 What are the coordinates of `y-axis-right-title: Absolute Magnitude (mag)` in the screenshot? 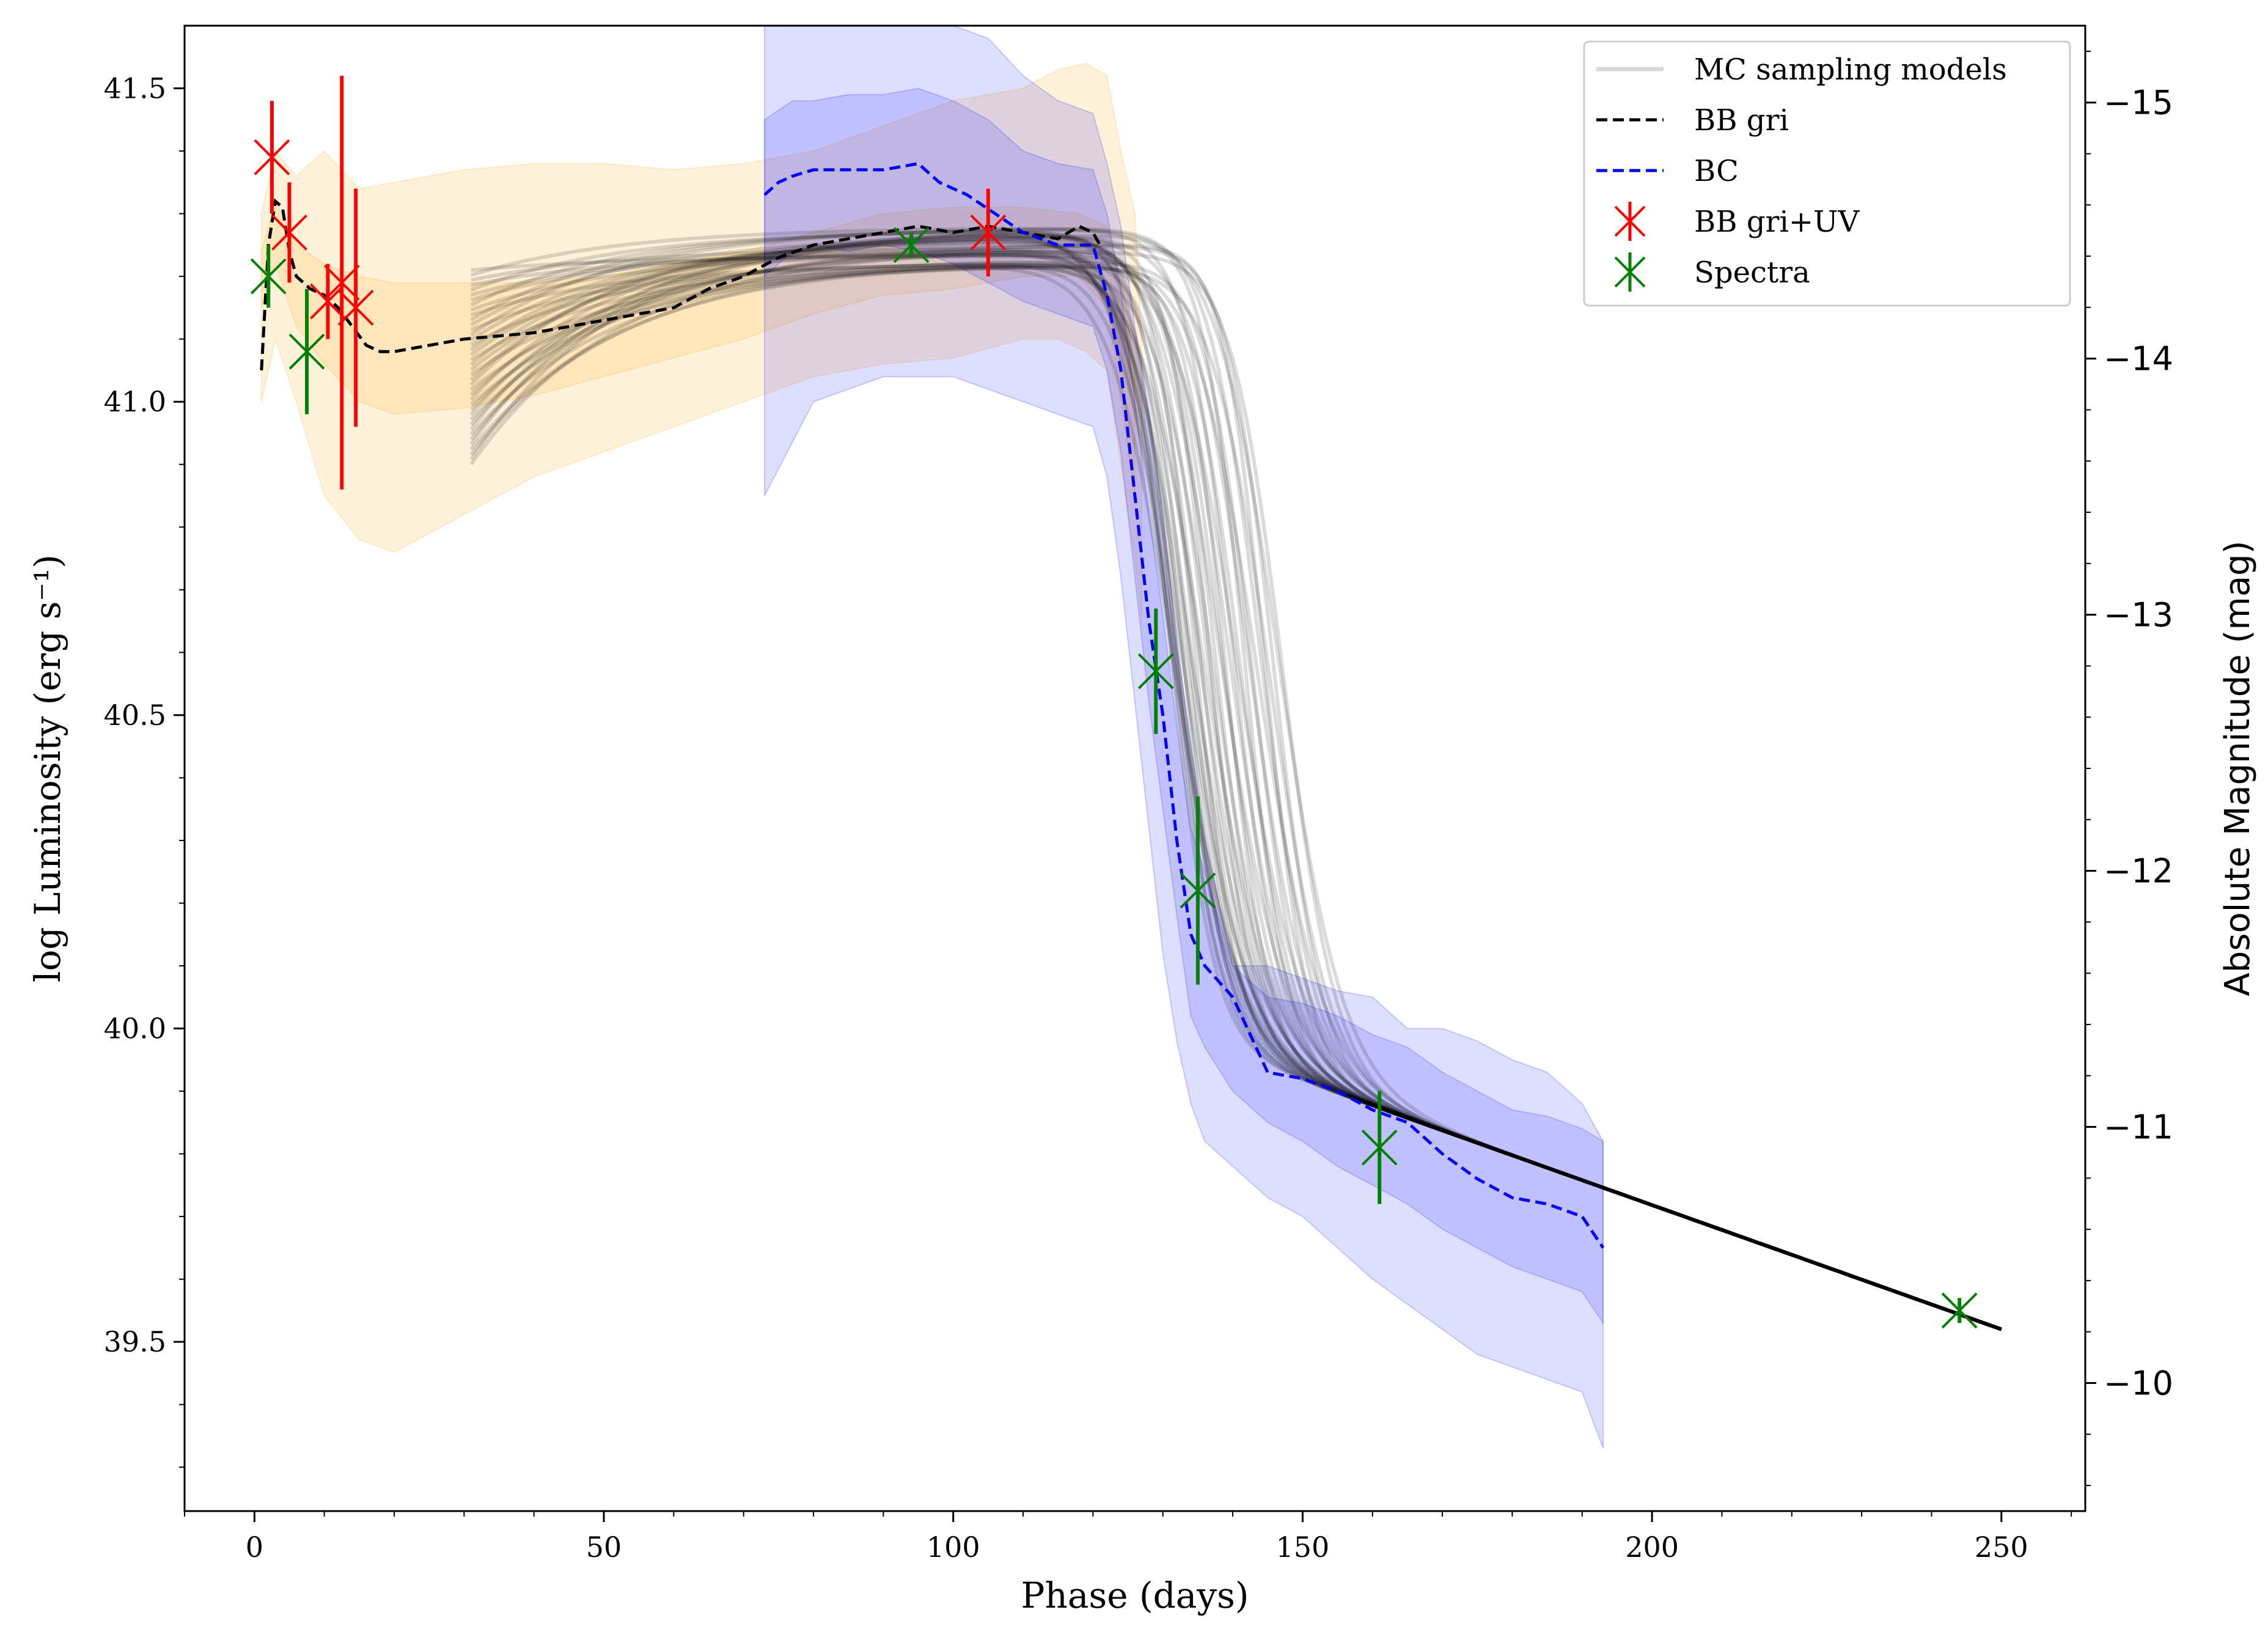 It's located at (2238, 768).